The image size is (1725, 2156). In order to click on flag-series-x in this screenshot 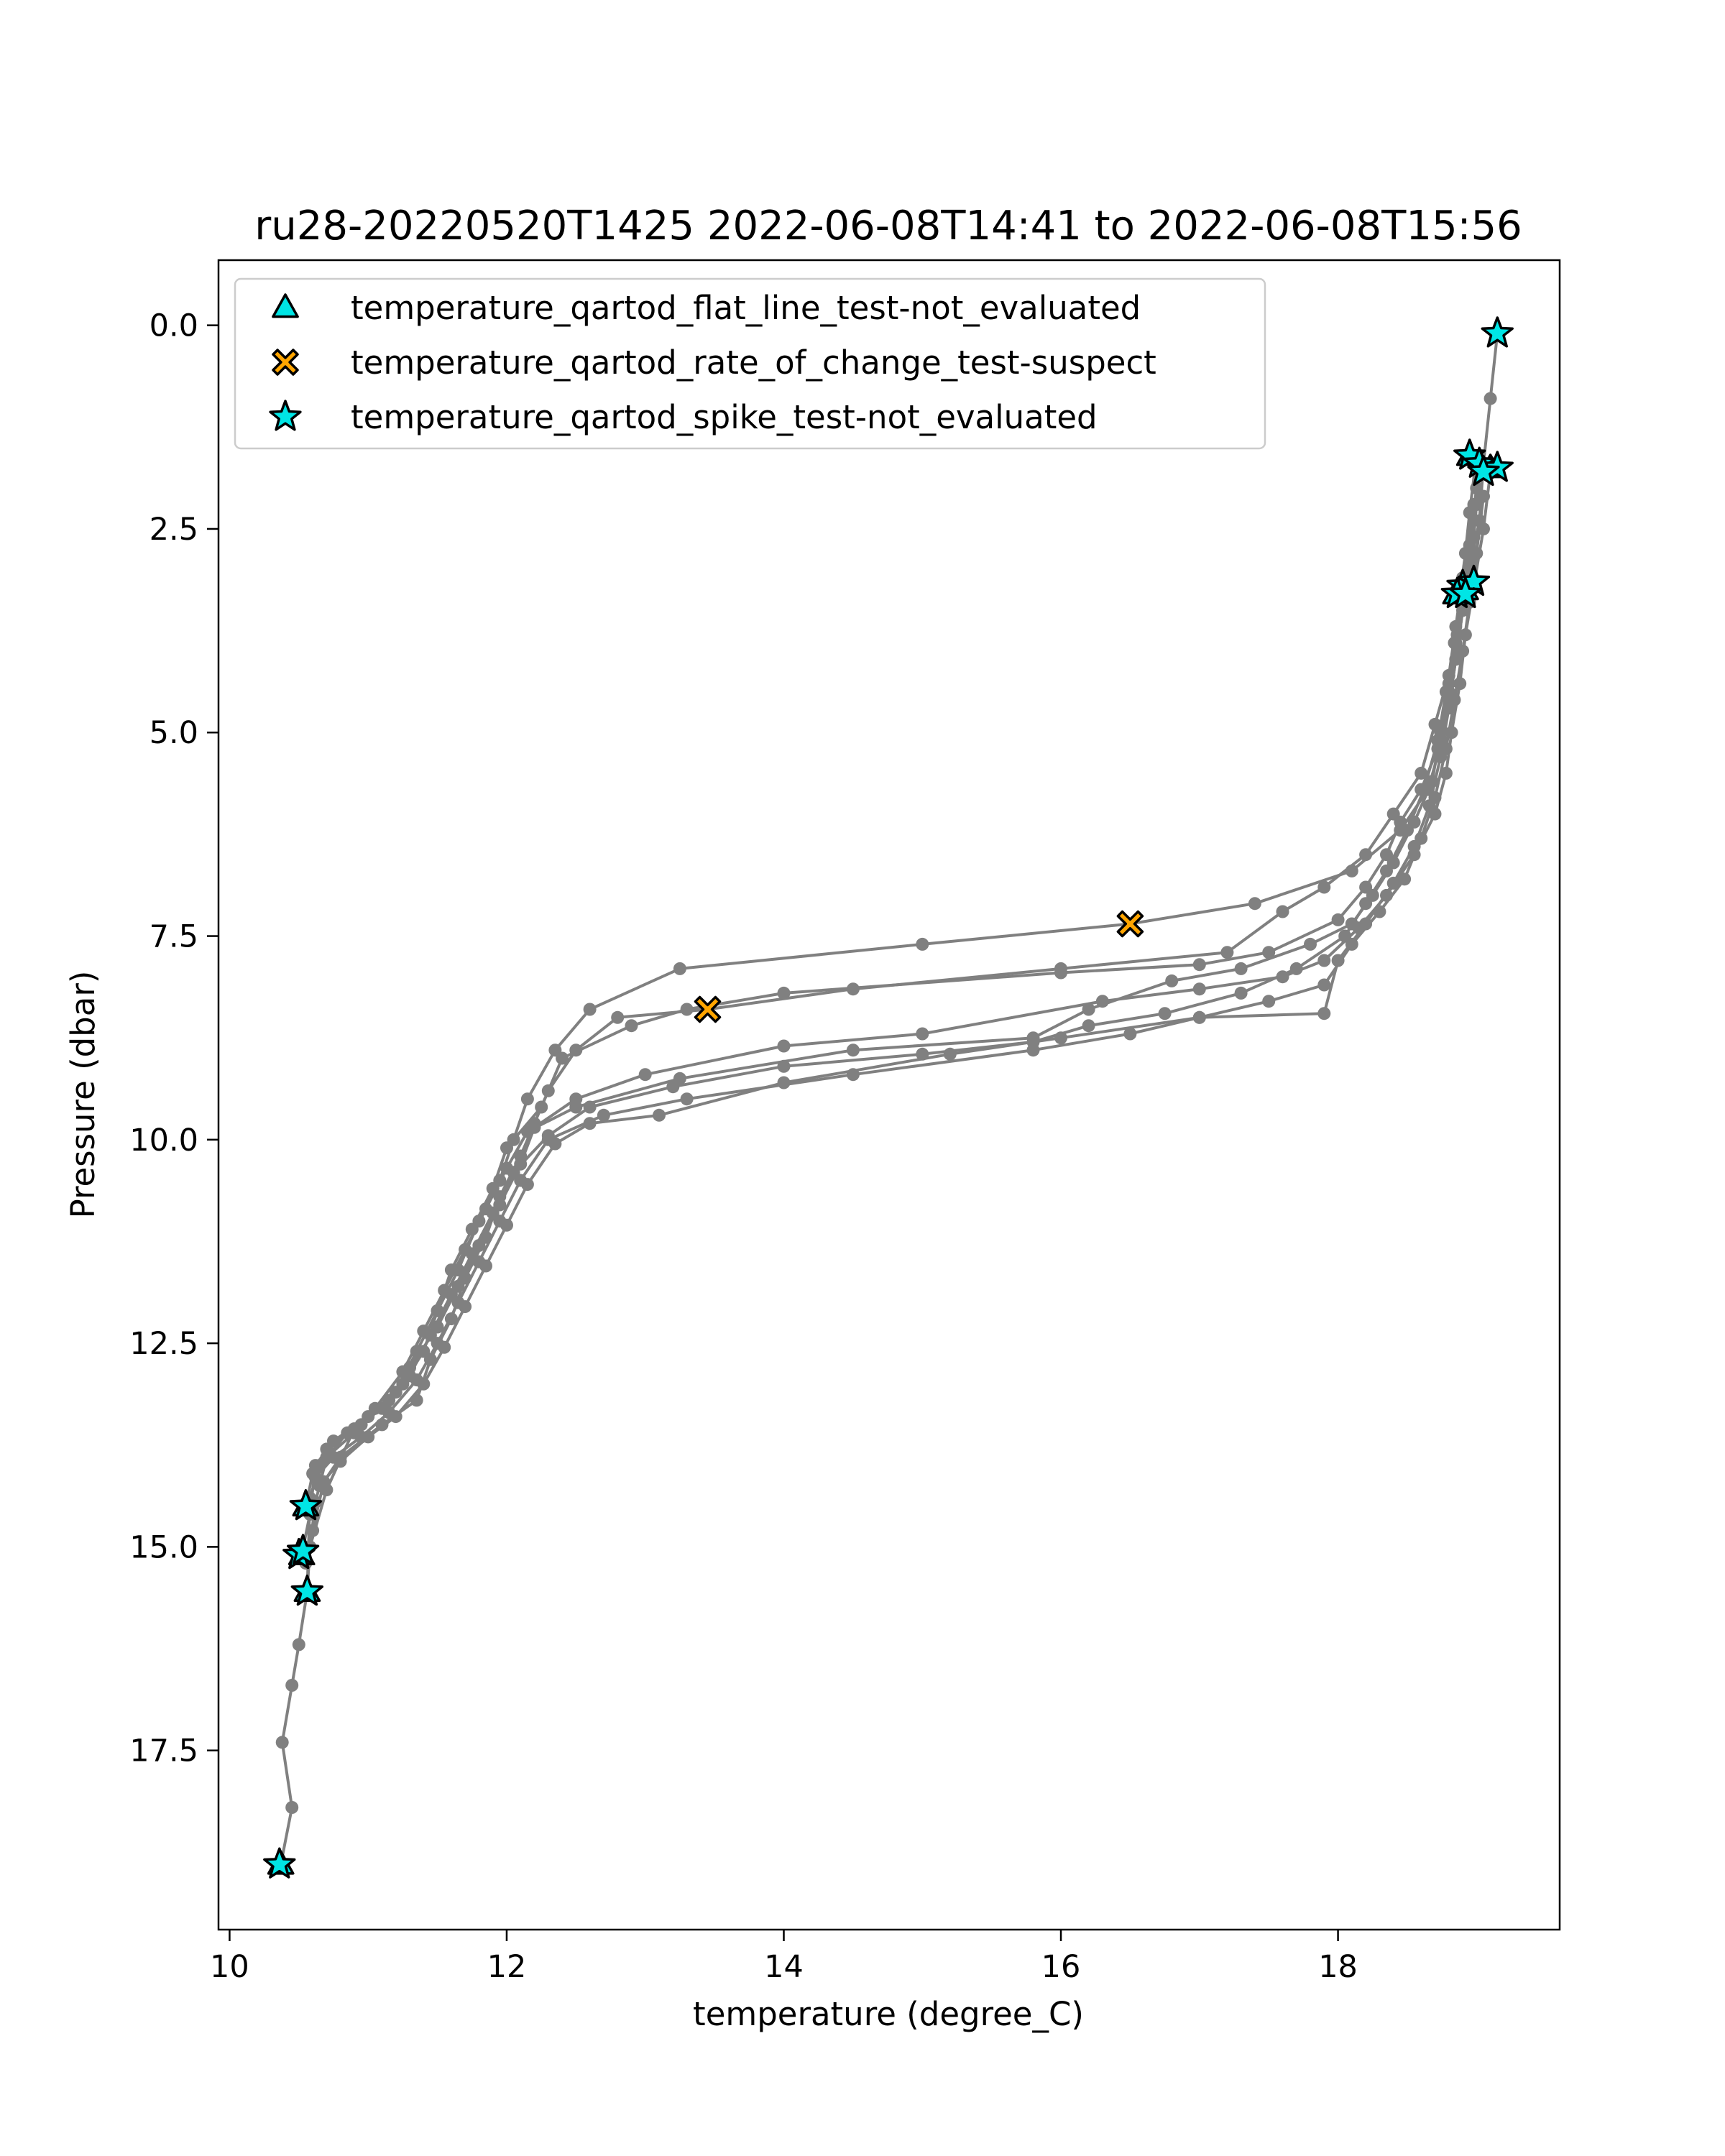, I will do `click(919, 967)`.